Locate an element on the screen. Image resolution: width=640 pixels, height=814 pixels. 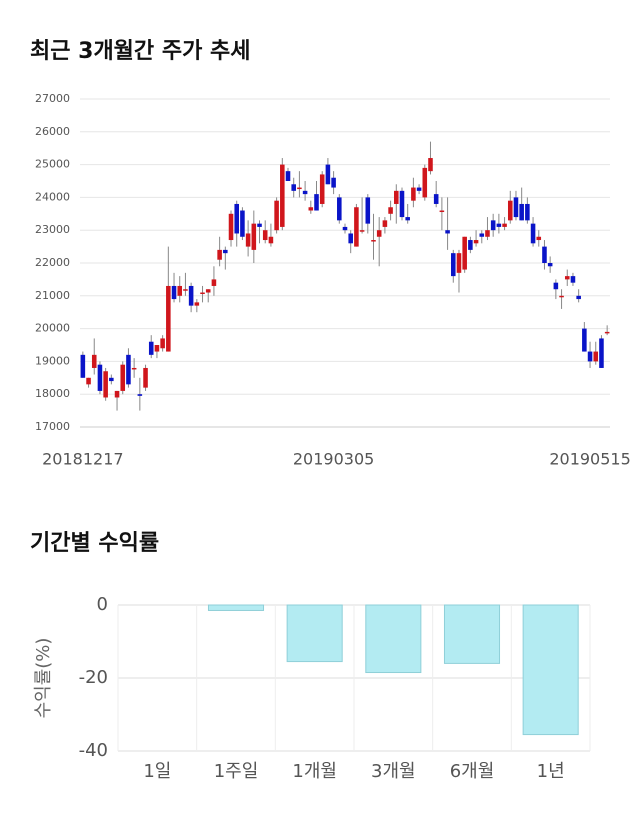
y-tick-label: 25000 is located at coordinates (52, 164).